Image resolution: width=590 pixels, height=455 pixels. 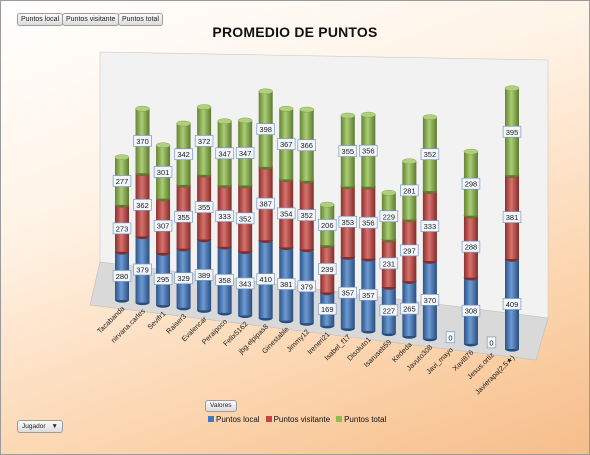 What do you see at coordinates (368, 295) in the screenshot?
I see `data-label: 357` at bounding box center [368, 295].